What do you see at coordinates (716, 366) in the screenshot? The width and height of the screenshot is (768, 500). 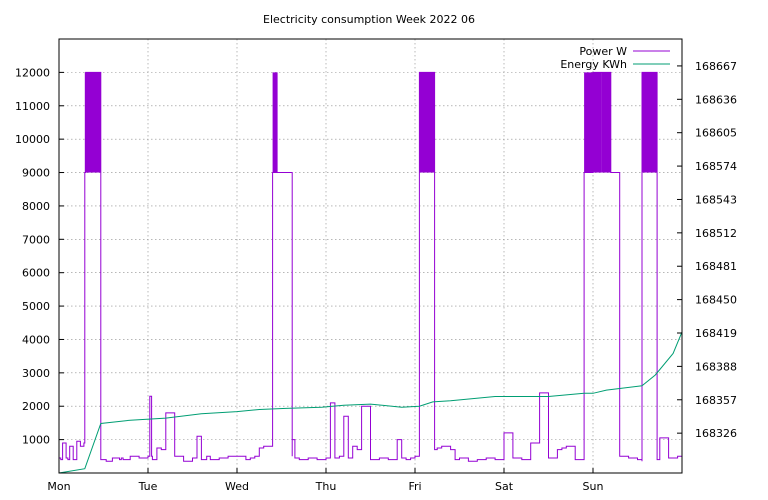 I see `y-right-tick-label: 168388` at bounding box center [716, 366].